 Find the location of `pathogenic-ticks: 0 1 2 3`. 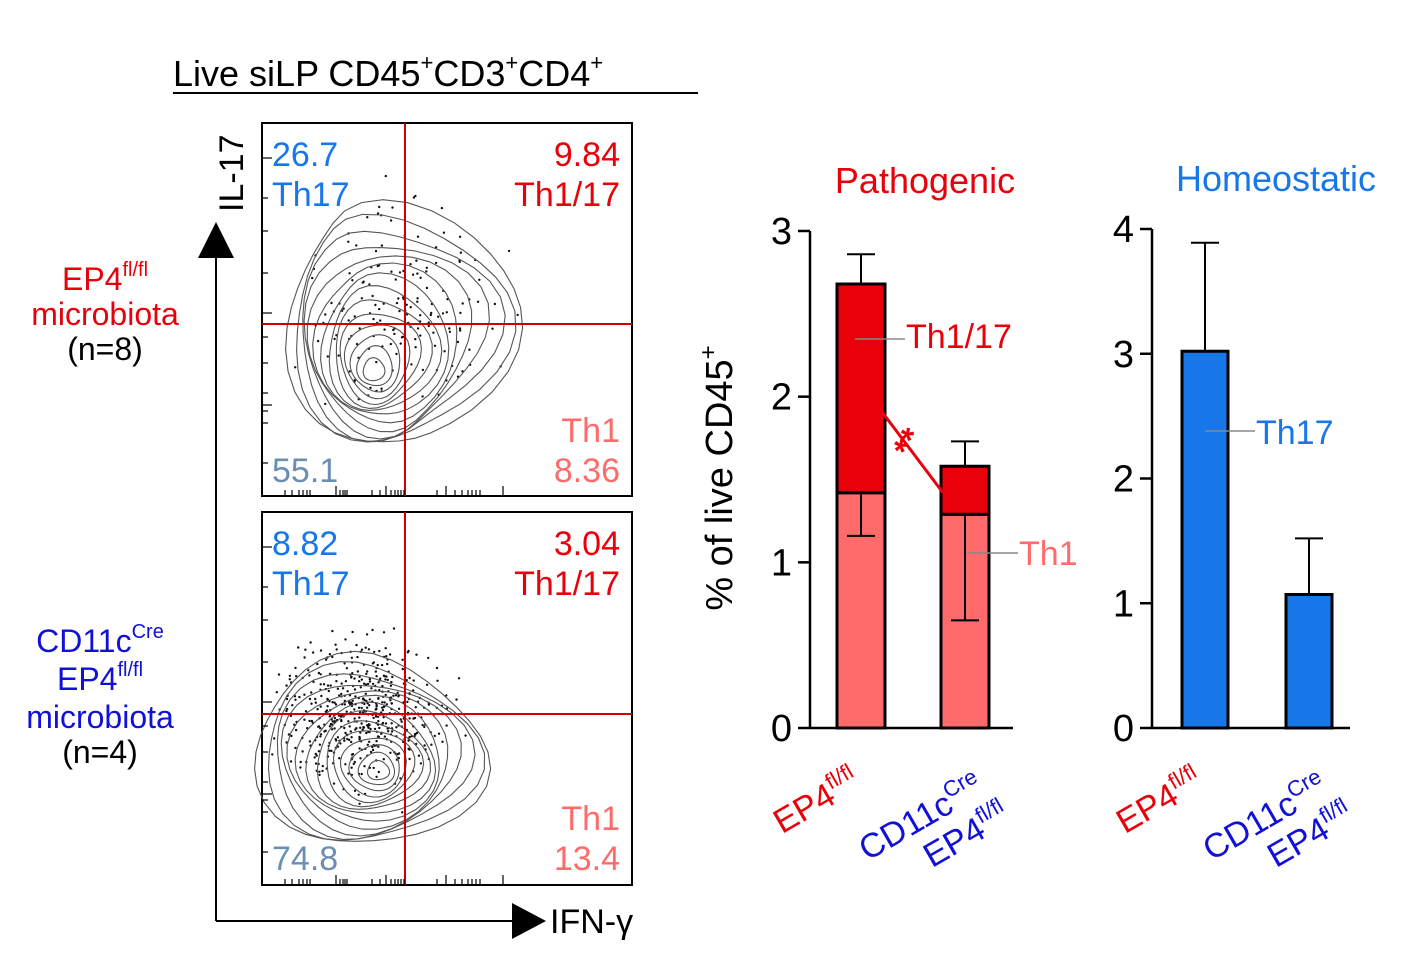

pathogenic-ticks: 0 1 2 3 is located at coordinates (790, 480).